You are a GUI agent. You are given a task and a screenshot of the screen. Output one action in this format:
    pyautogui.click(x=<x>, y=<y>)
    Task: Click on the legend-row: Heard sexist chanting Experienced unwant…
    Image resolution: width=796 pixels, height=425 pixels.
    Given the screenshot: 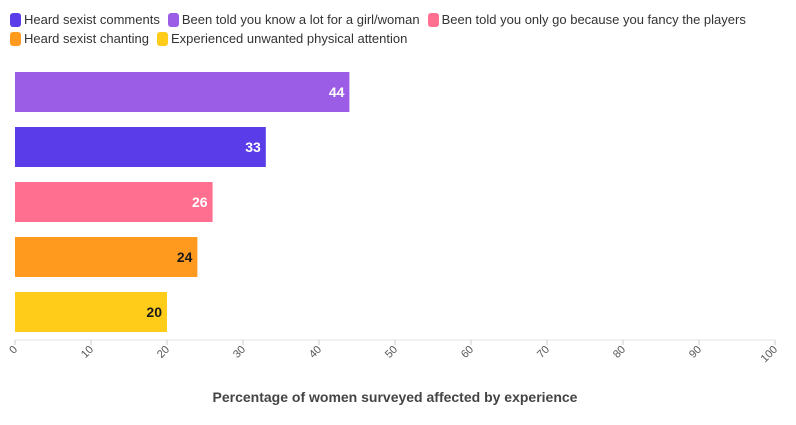 What is the action you would take?
    pyautogui.click(x=400, y=38)
    